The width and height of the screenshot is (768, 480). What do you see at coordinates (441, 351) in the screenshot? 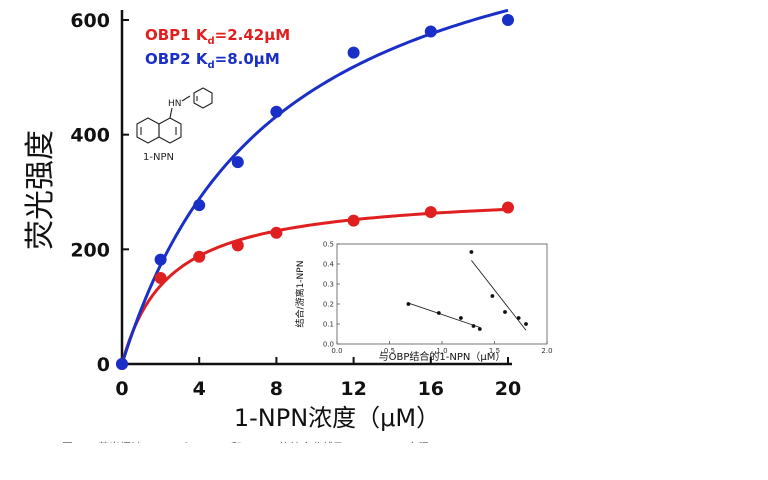
I see `inset-x-tick-label: 1.0` at bounding box center [441, 351].